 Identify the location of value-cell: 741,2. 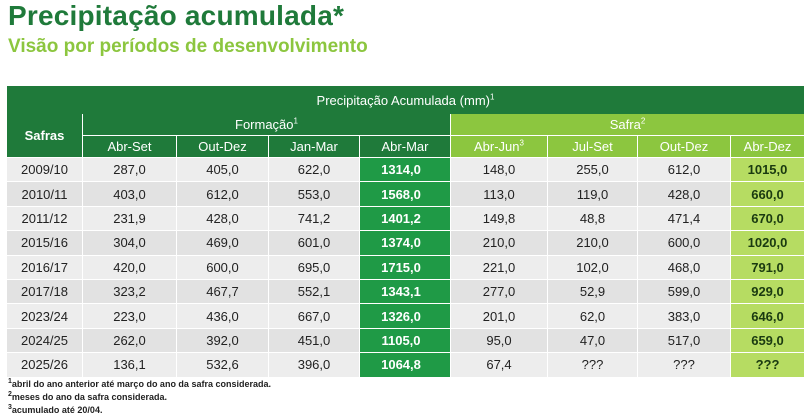
(313, 218).